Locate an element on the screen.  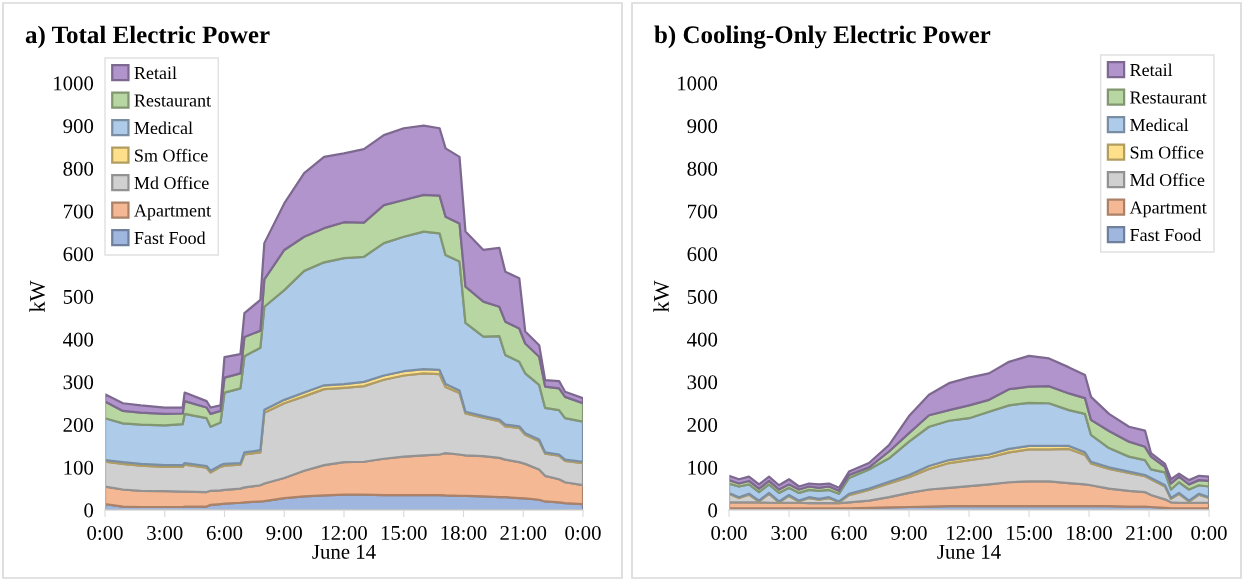
chart-title: a) Total Electric Power is located at coordinates (147, 37).